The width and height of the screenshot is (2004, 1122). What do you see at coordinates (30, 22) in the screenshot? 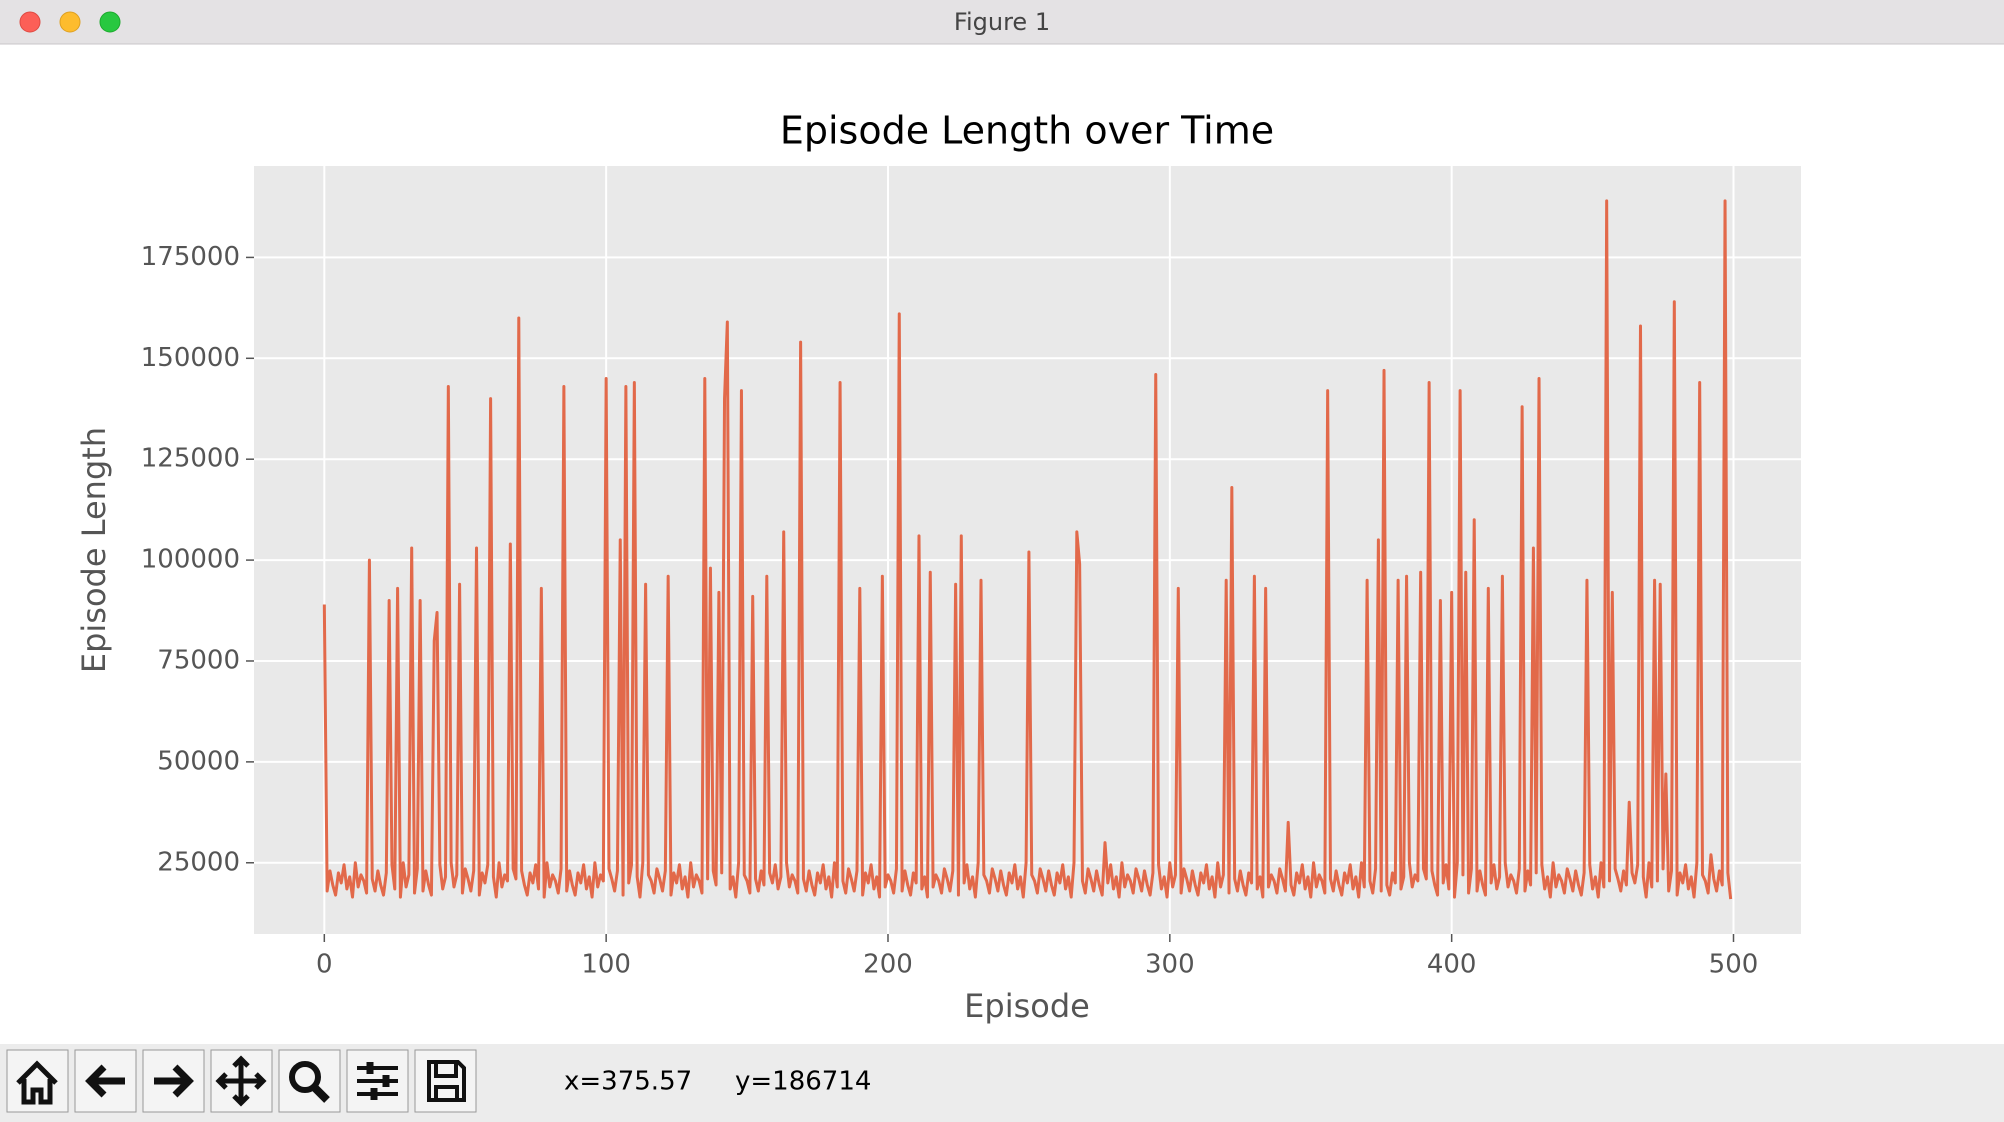
I see `close-button` at bounding box center [30, 22].